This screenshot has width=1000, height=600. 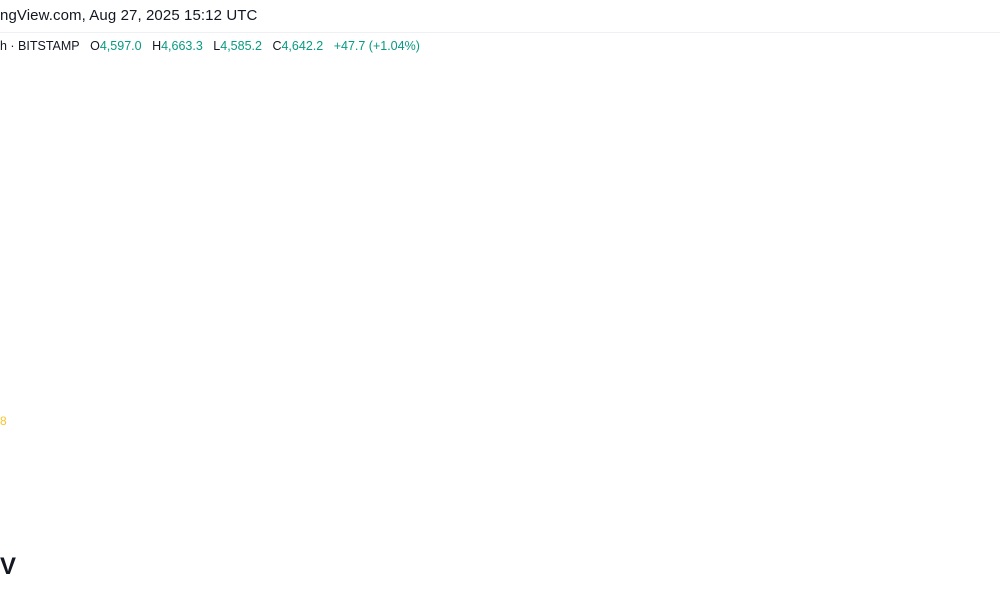 What do you see at coordinates (217, 46) in the screenshot?
I see `low-label: L` at bounding box center [217, 46].